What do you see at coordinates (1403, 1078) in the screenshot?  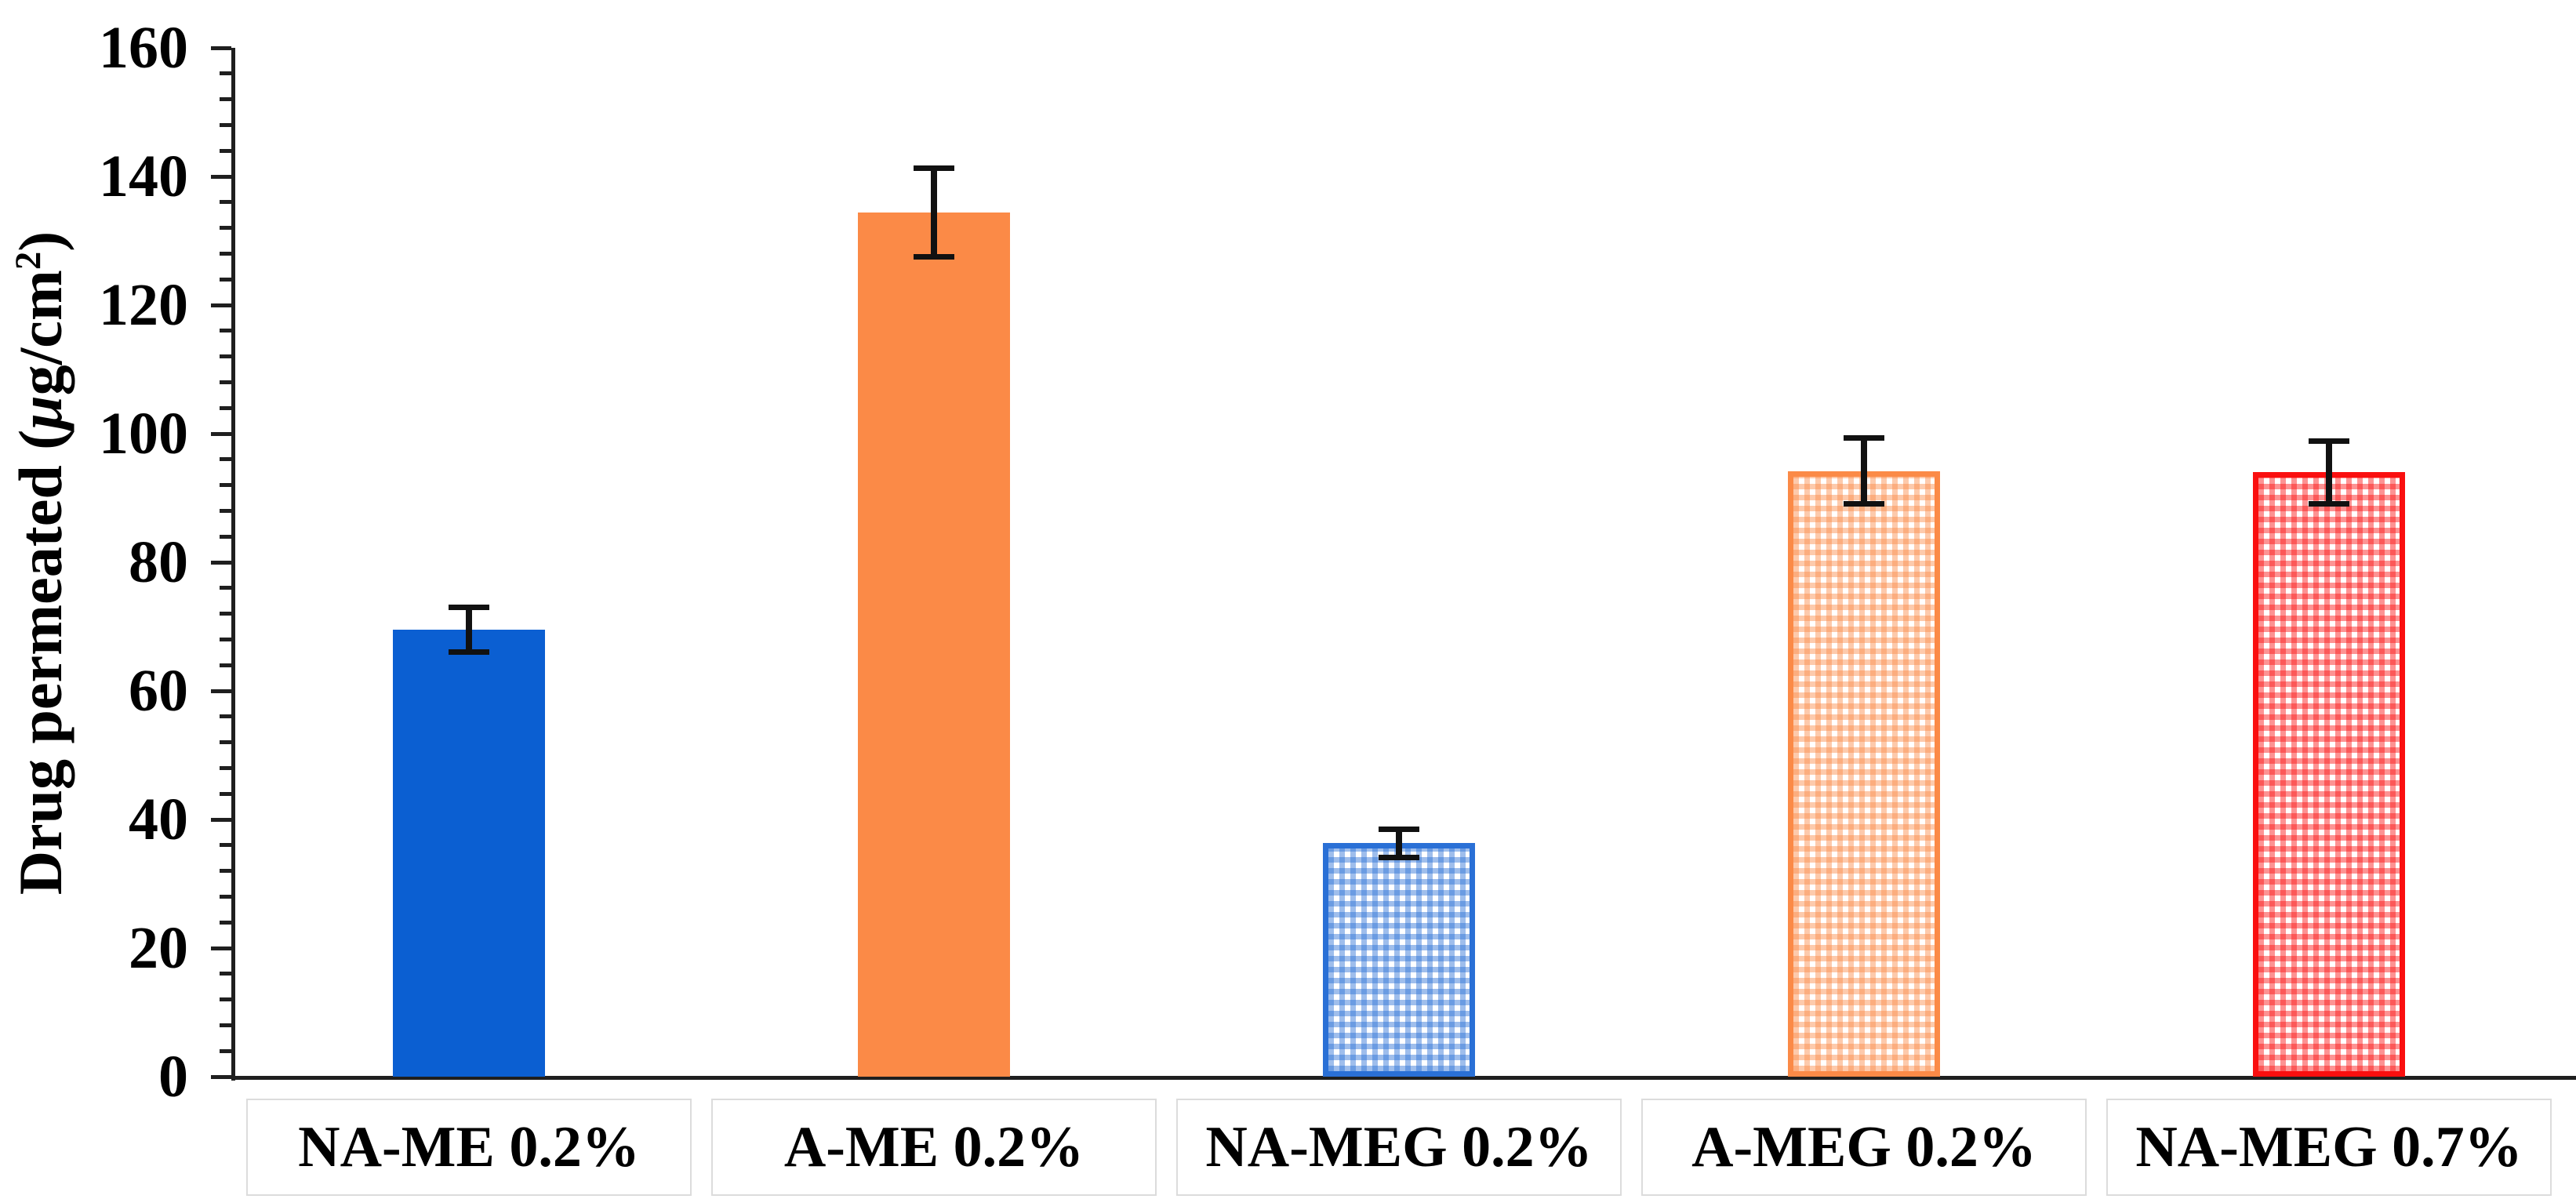 I see `x-axis-line` at bounding box center [1403, 1078].